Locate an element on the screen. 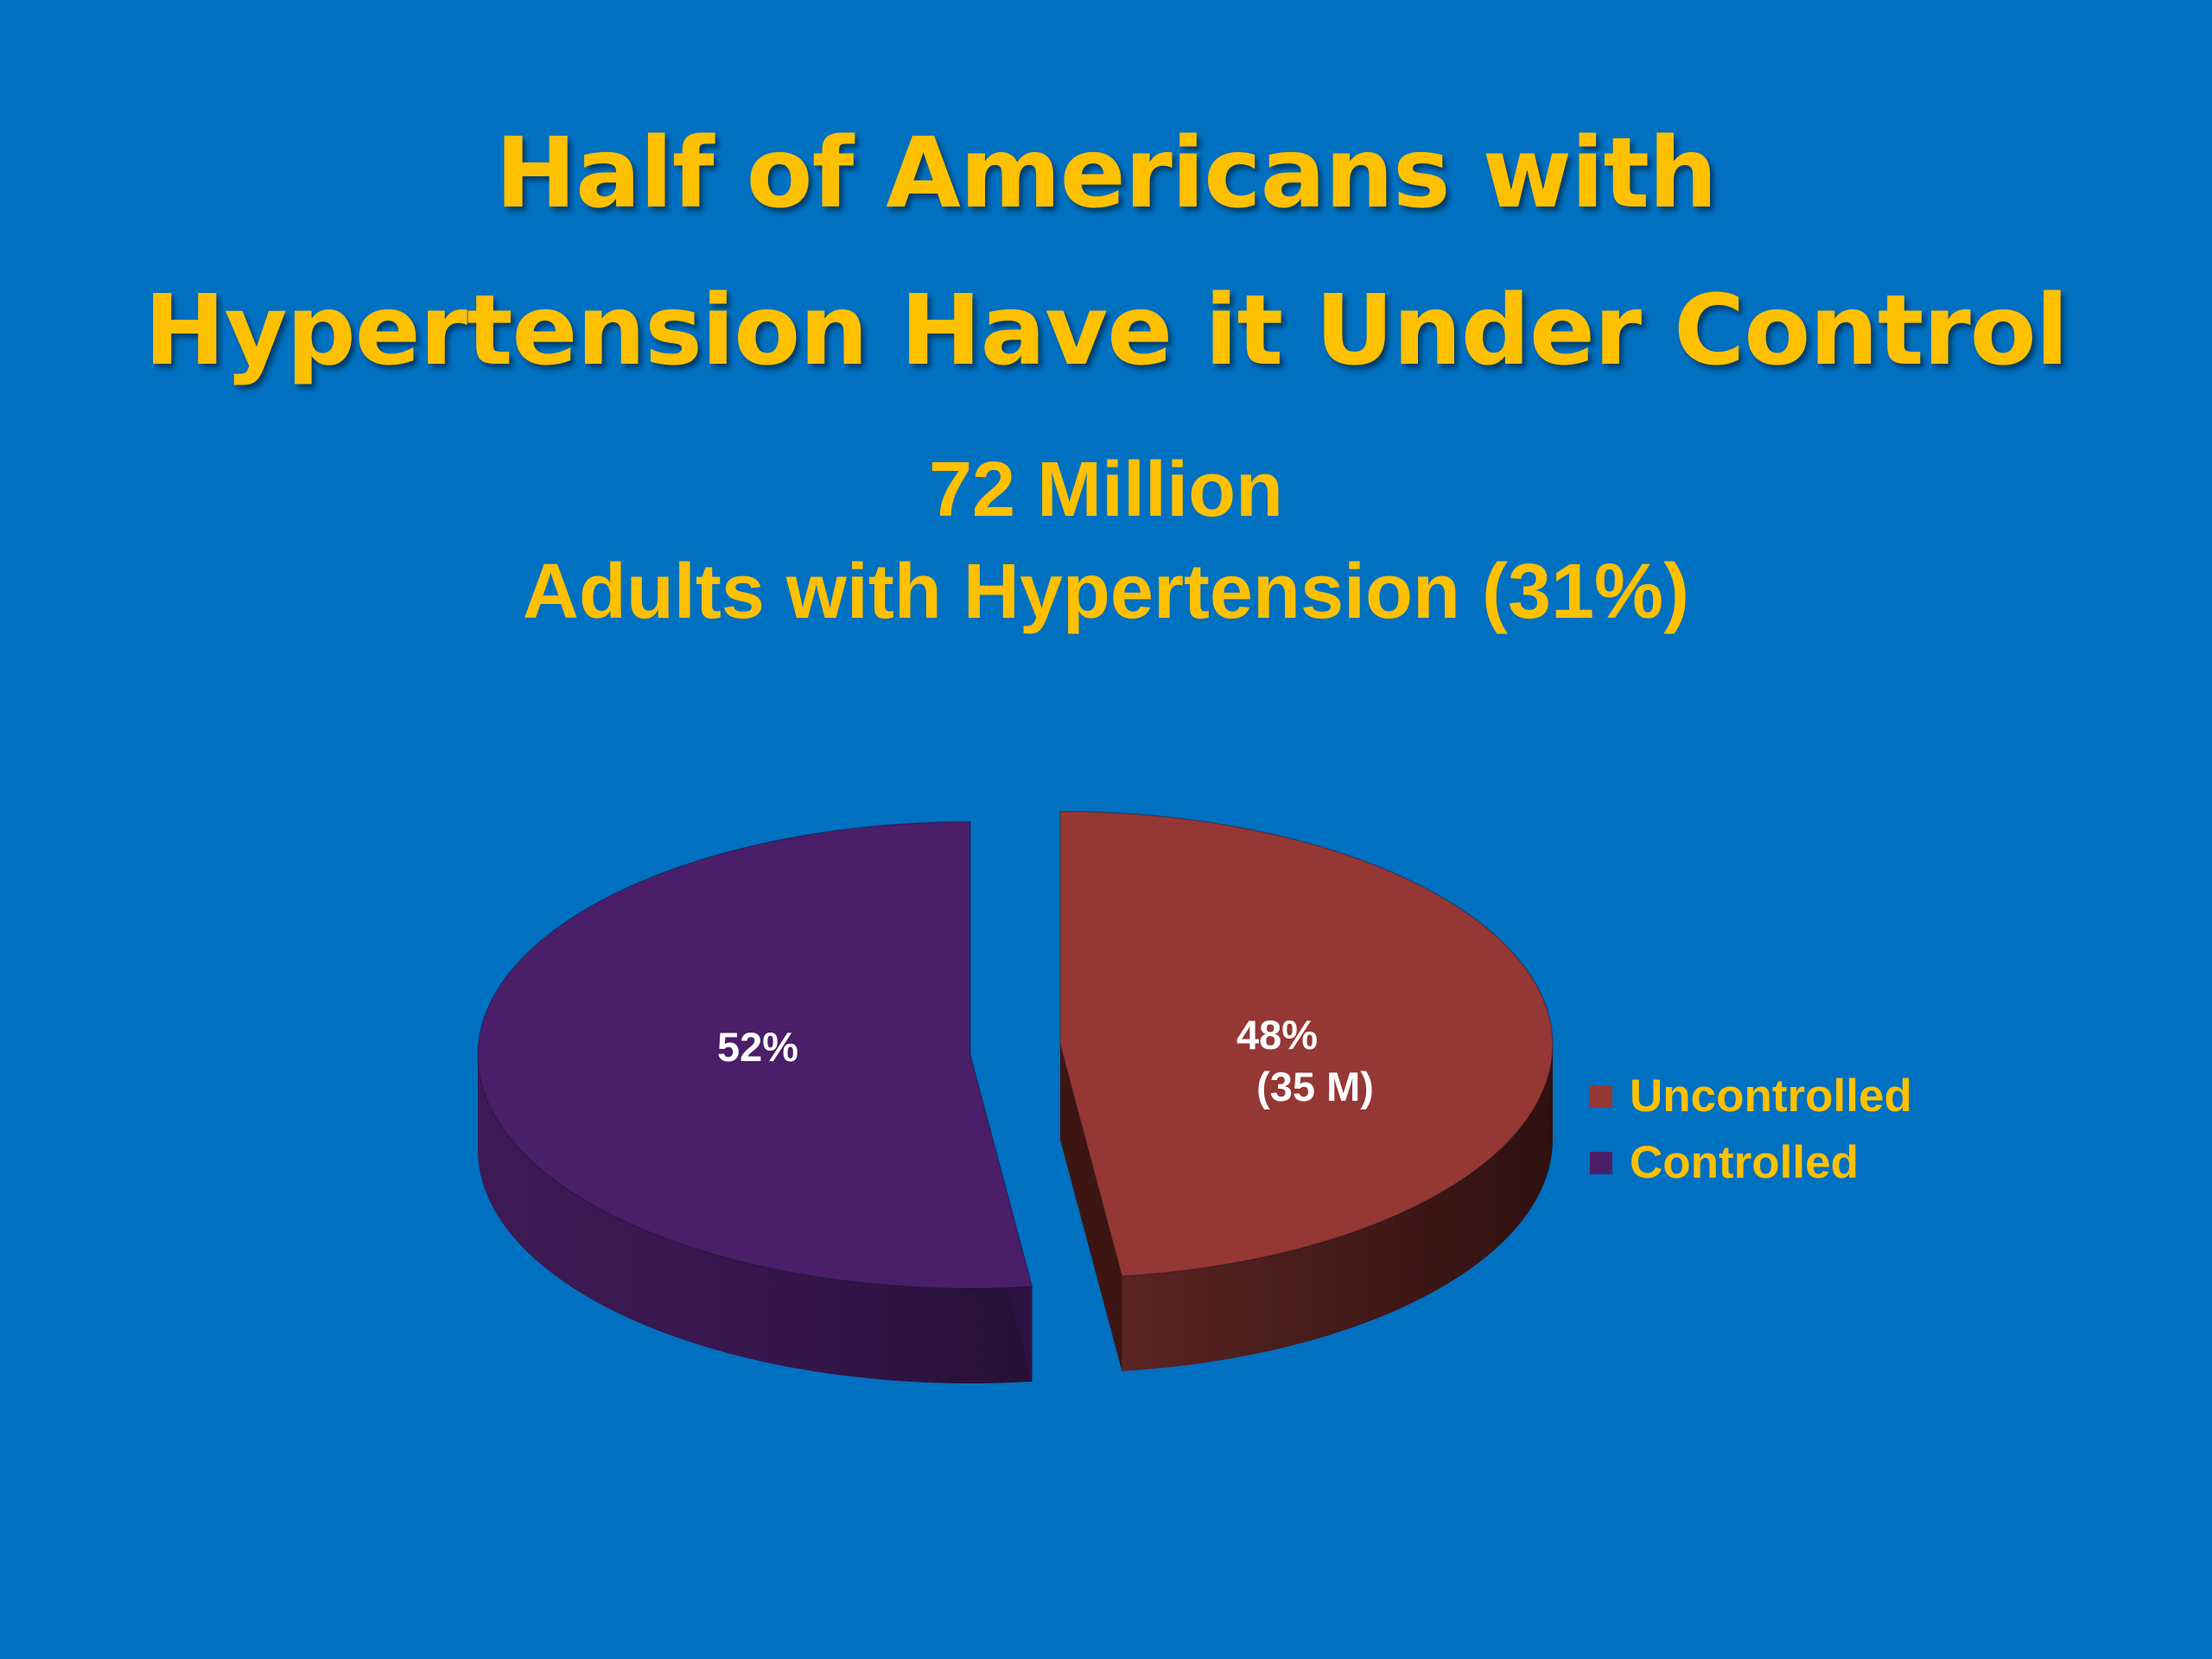 The height and width of the screenshot is (1659, 2212). title-line-2: Hypertension Have it Under Control is located at coordinates (1106, 331).